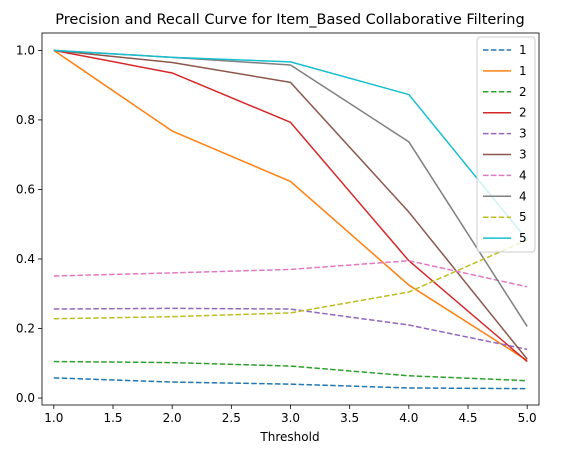  What do you see at coordinates (25, 50) in the screenshot?
I see `y-tick-label: 1.0` at bounding box center [25, 50].